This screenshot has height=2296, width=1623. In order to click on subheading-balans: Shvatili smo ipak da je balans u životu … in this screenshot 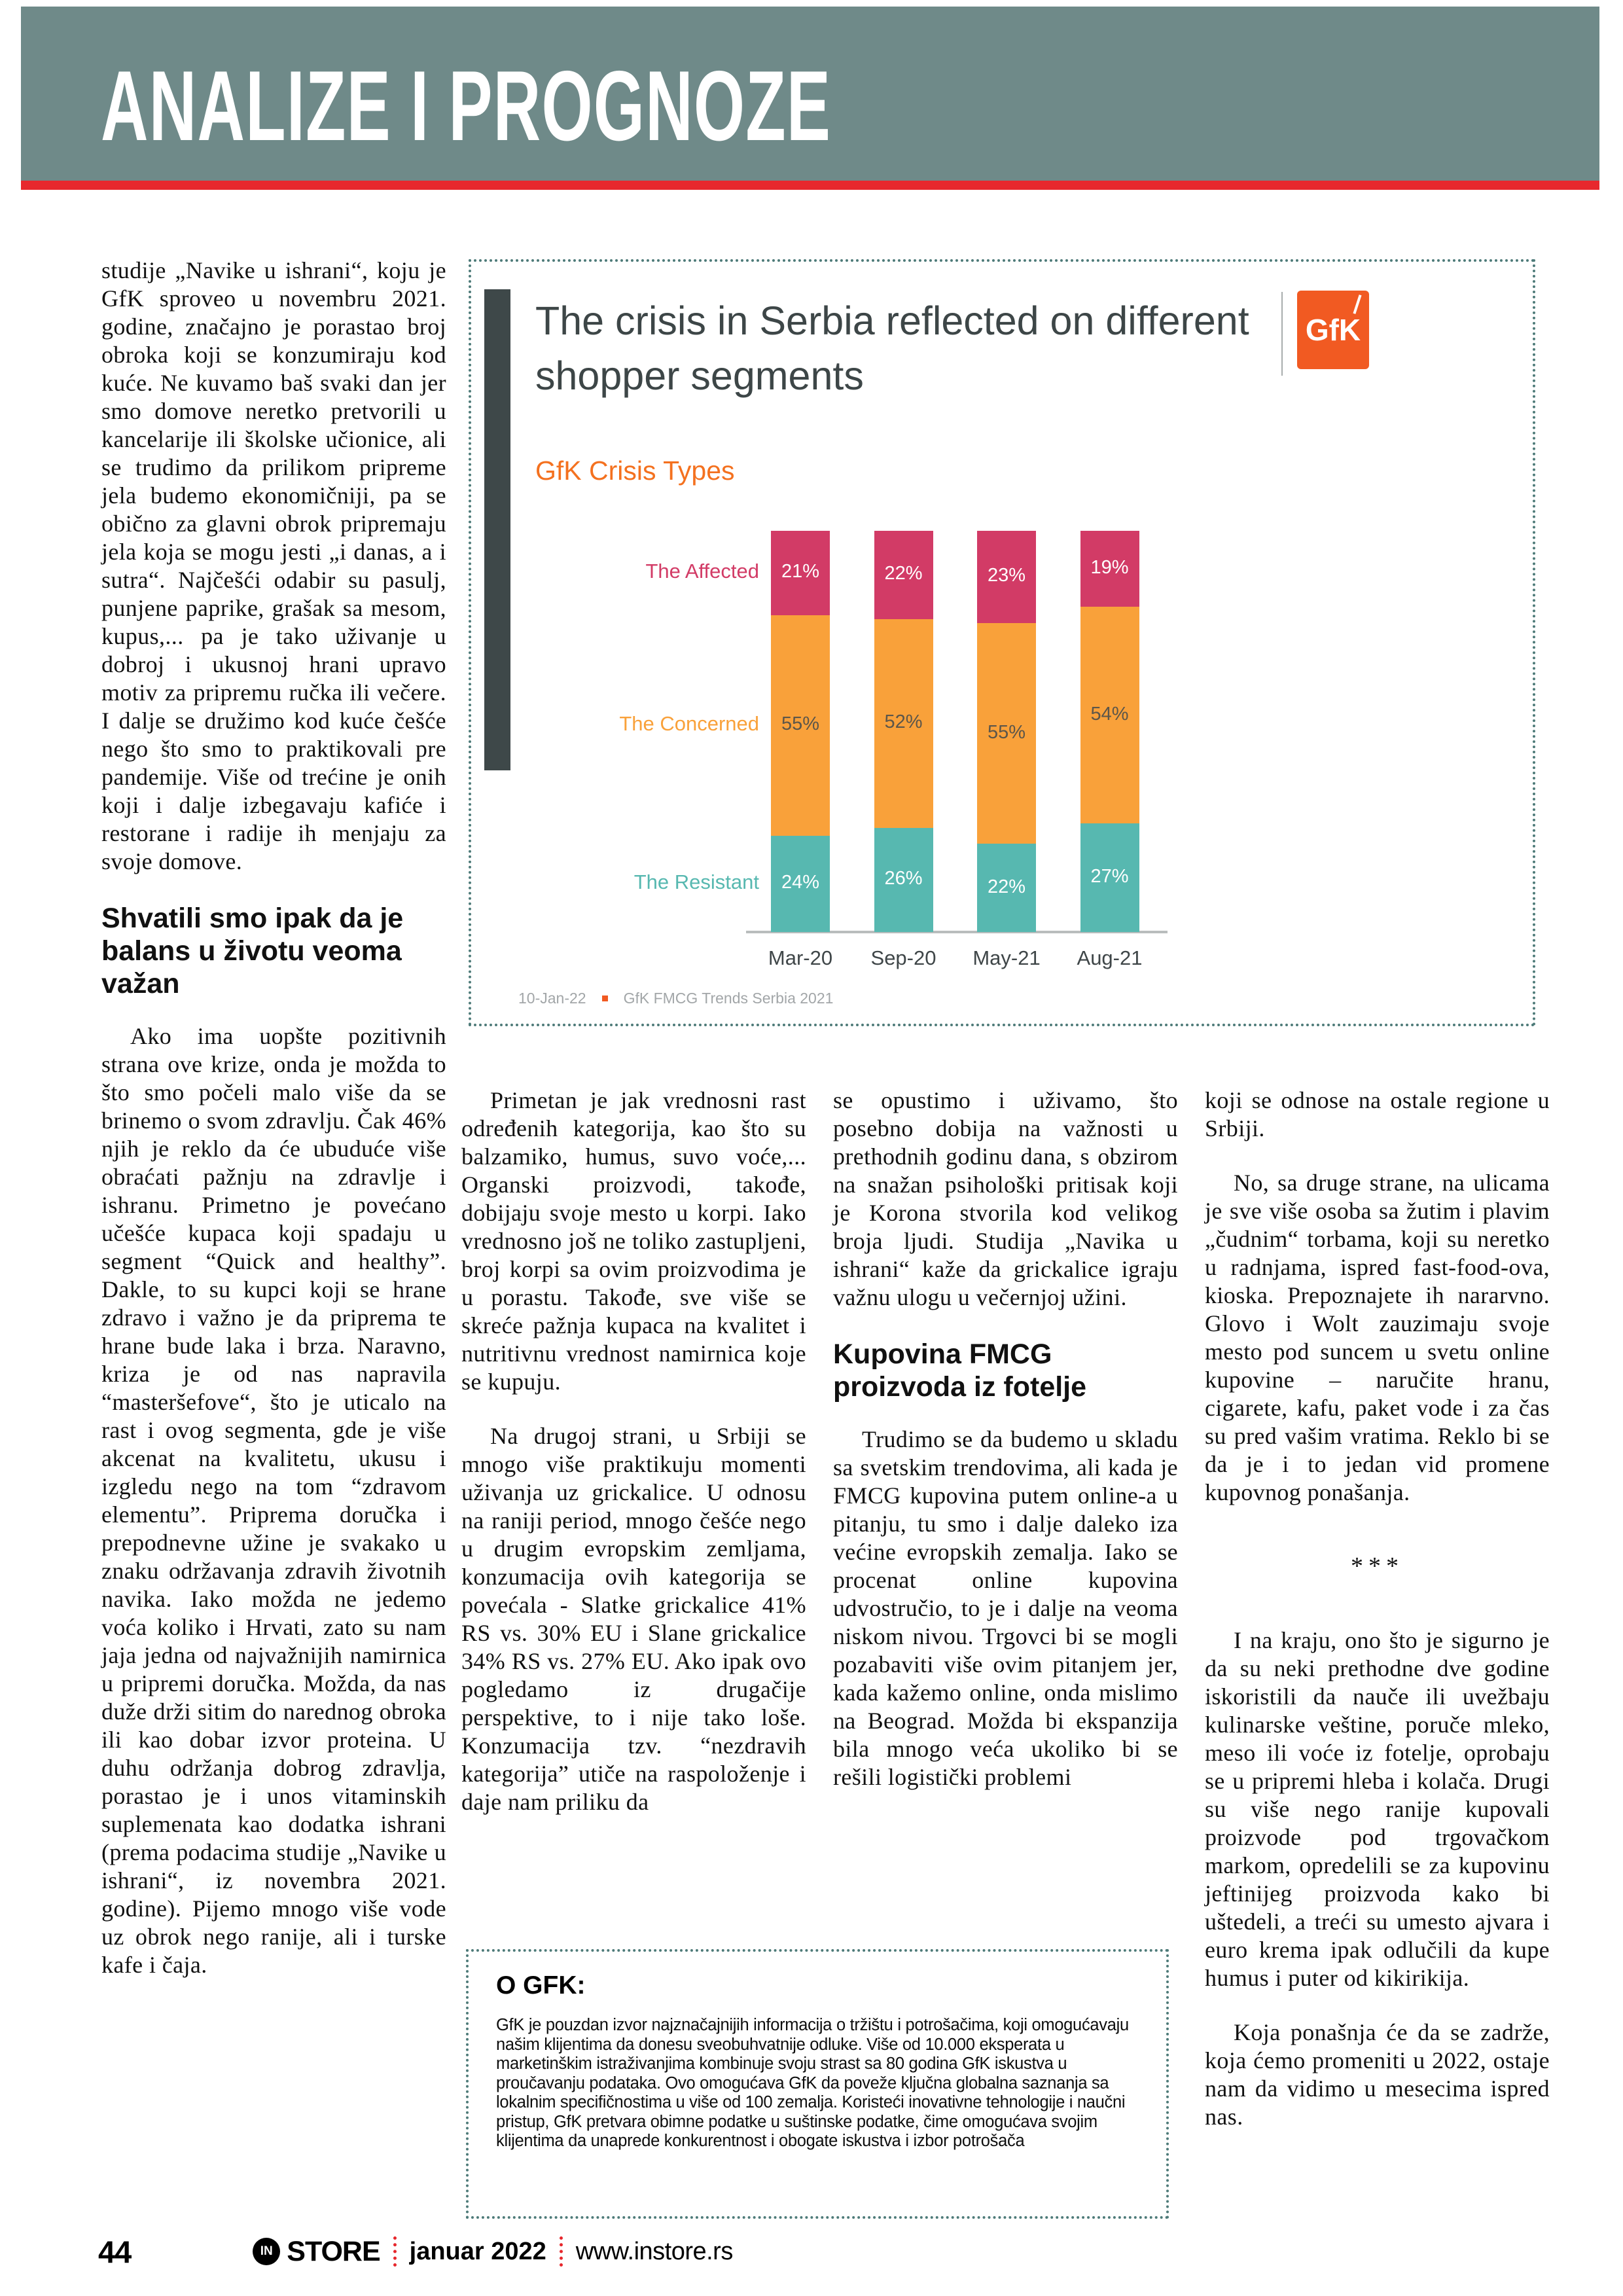, I will do `click(252, 951)`.